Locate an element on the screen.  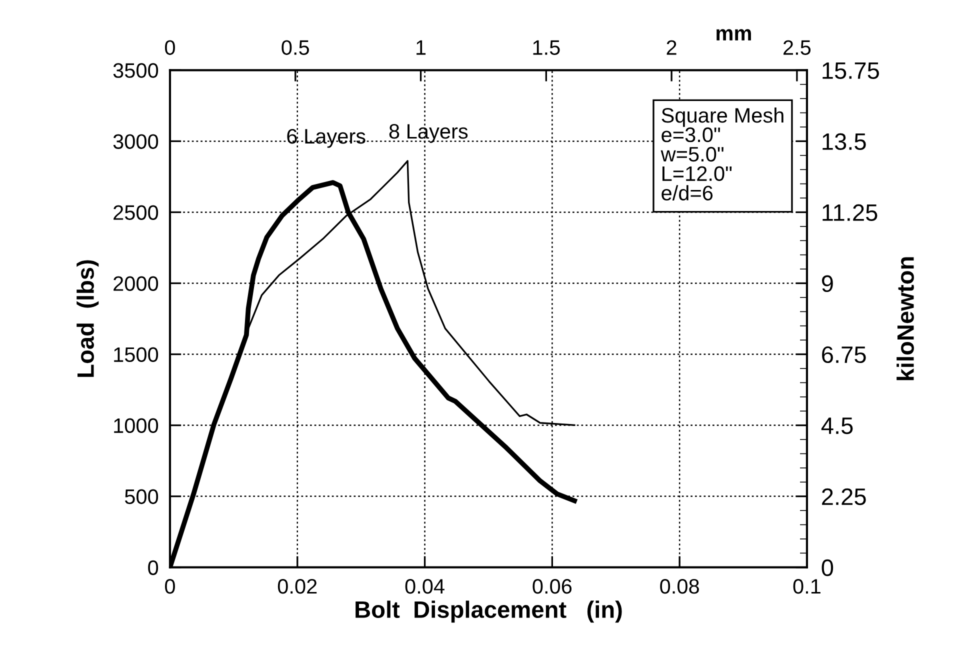
y2-axis-title: kiloNewton is located at coordinates (905, 318).